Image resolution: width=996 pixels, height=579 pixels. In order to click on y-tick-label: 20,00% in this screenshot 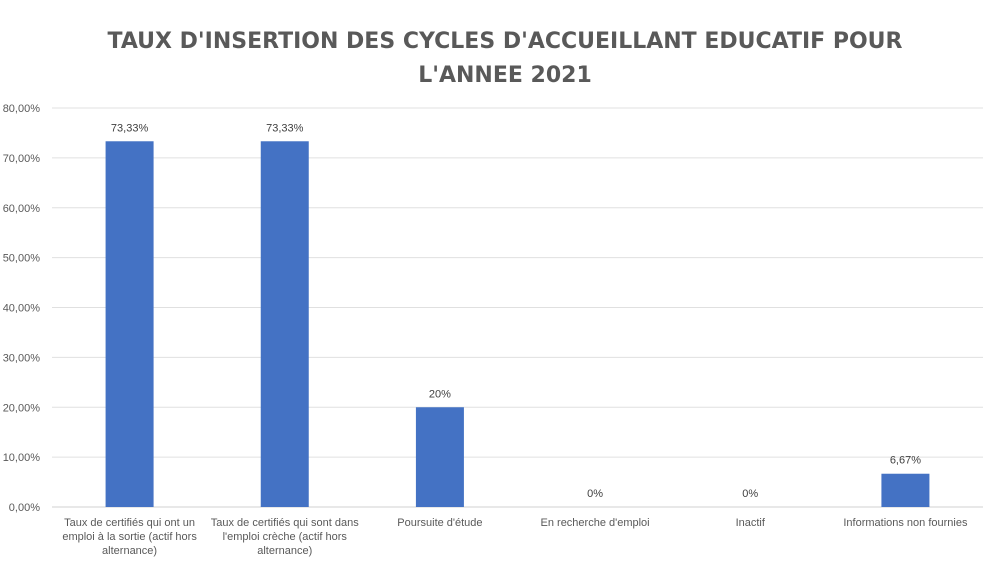, I will do `click(22, 408)`.